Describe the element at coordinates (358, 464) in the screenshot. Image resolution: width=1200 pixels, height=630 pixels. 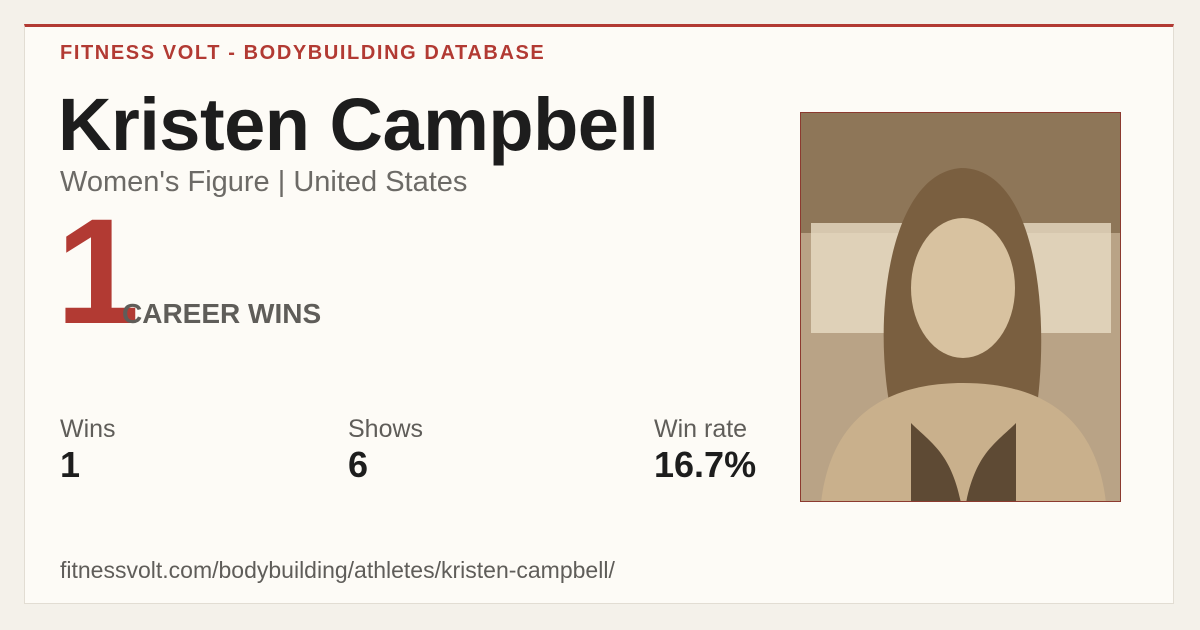
I see `stat-value: 6` at that location.